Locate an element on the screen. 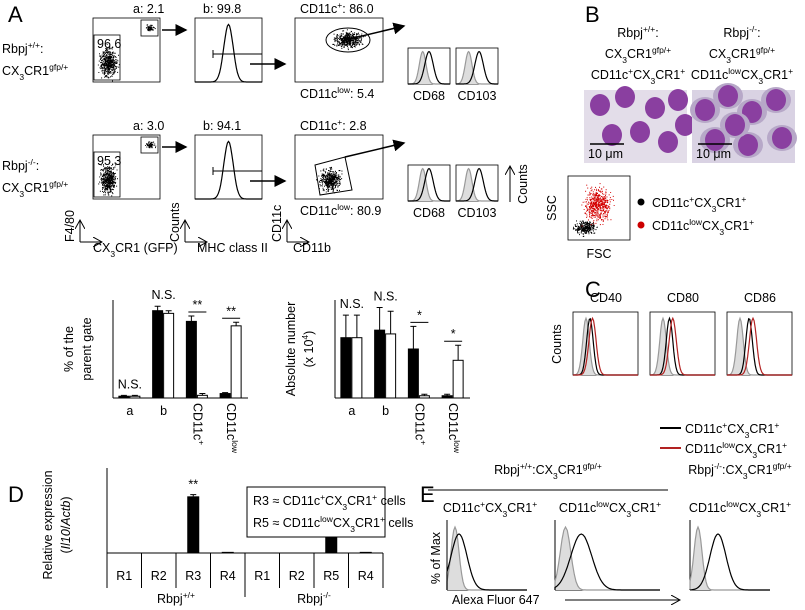 The image size is (805, 610). gate is located at coordinates (333, 176).